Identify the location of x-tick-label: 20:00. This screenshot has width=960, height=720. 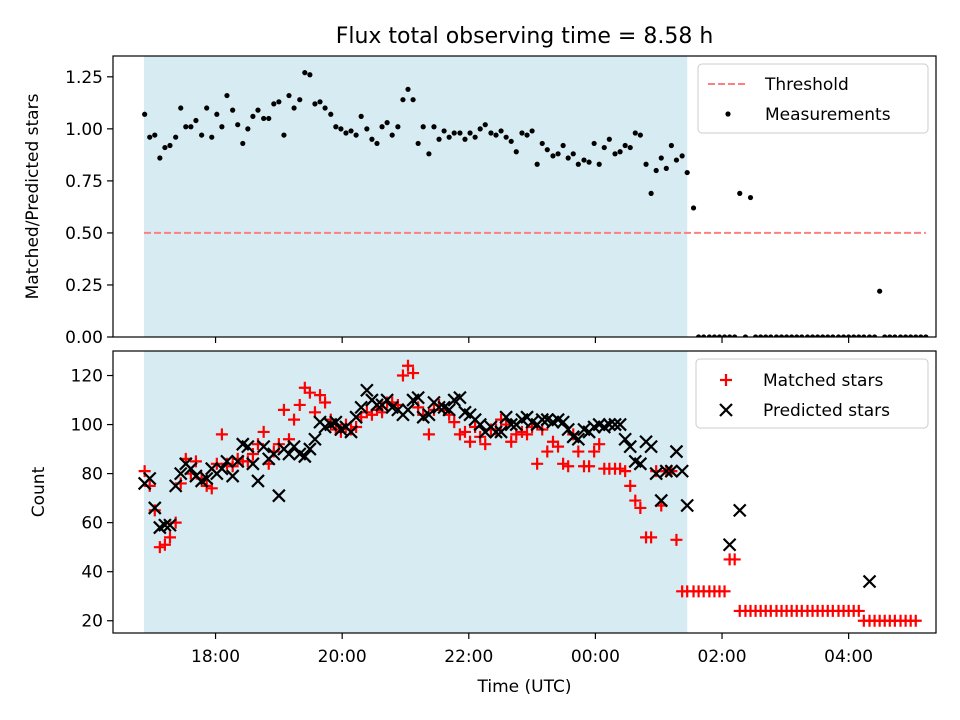
(342, 657).